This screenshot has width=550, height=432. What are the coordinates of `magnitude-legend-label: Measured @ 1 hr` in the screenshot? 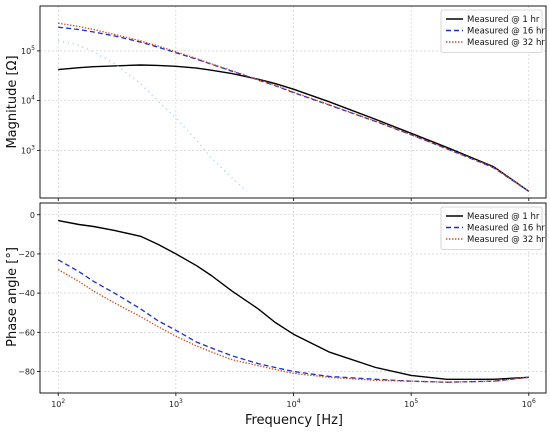 It's located at (503, 20).